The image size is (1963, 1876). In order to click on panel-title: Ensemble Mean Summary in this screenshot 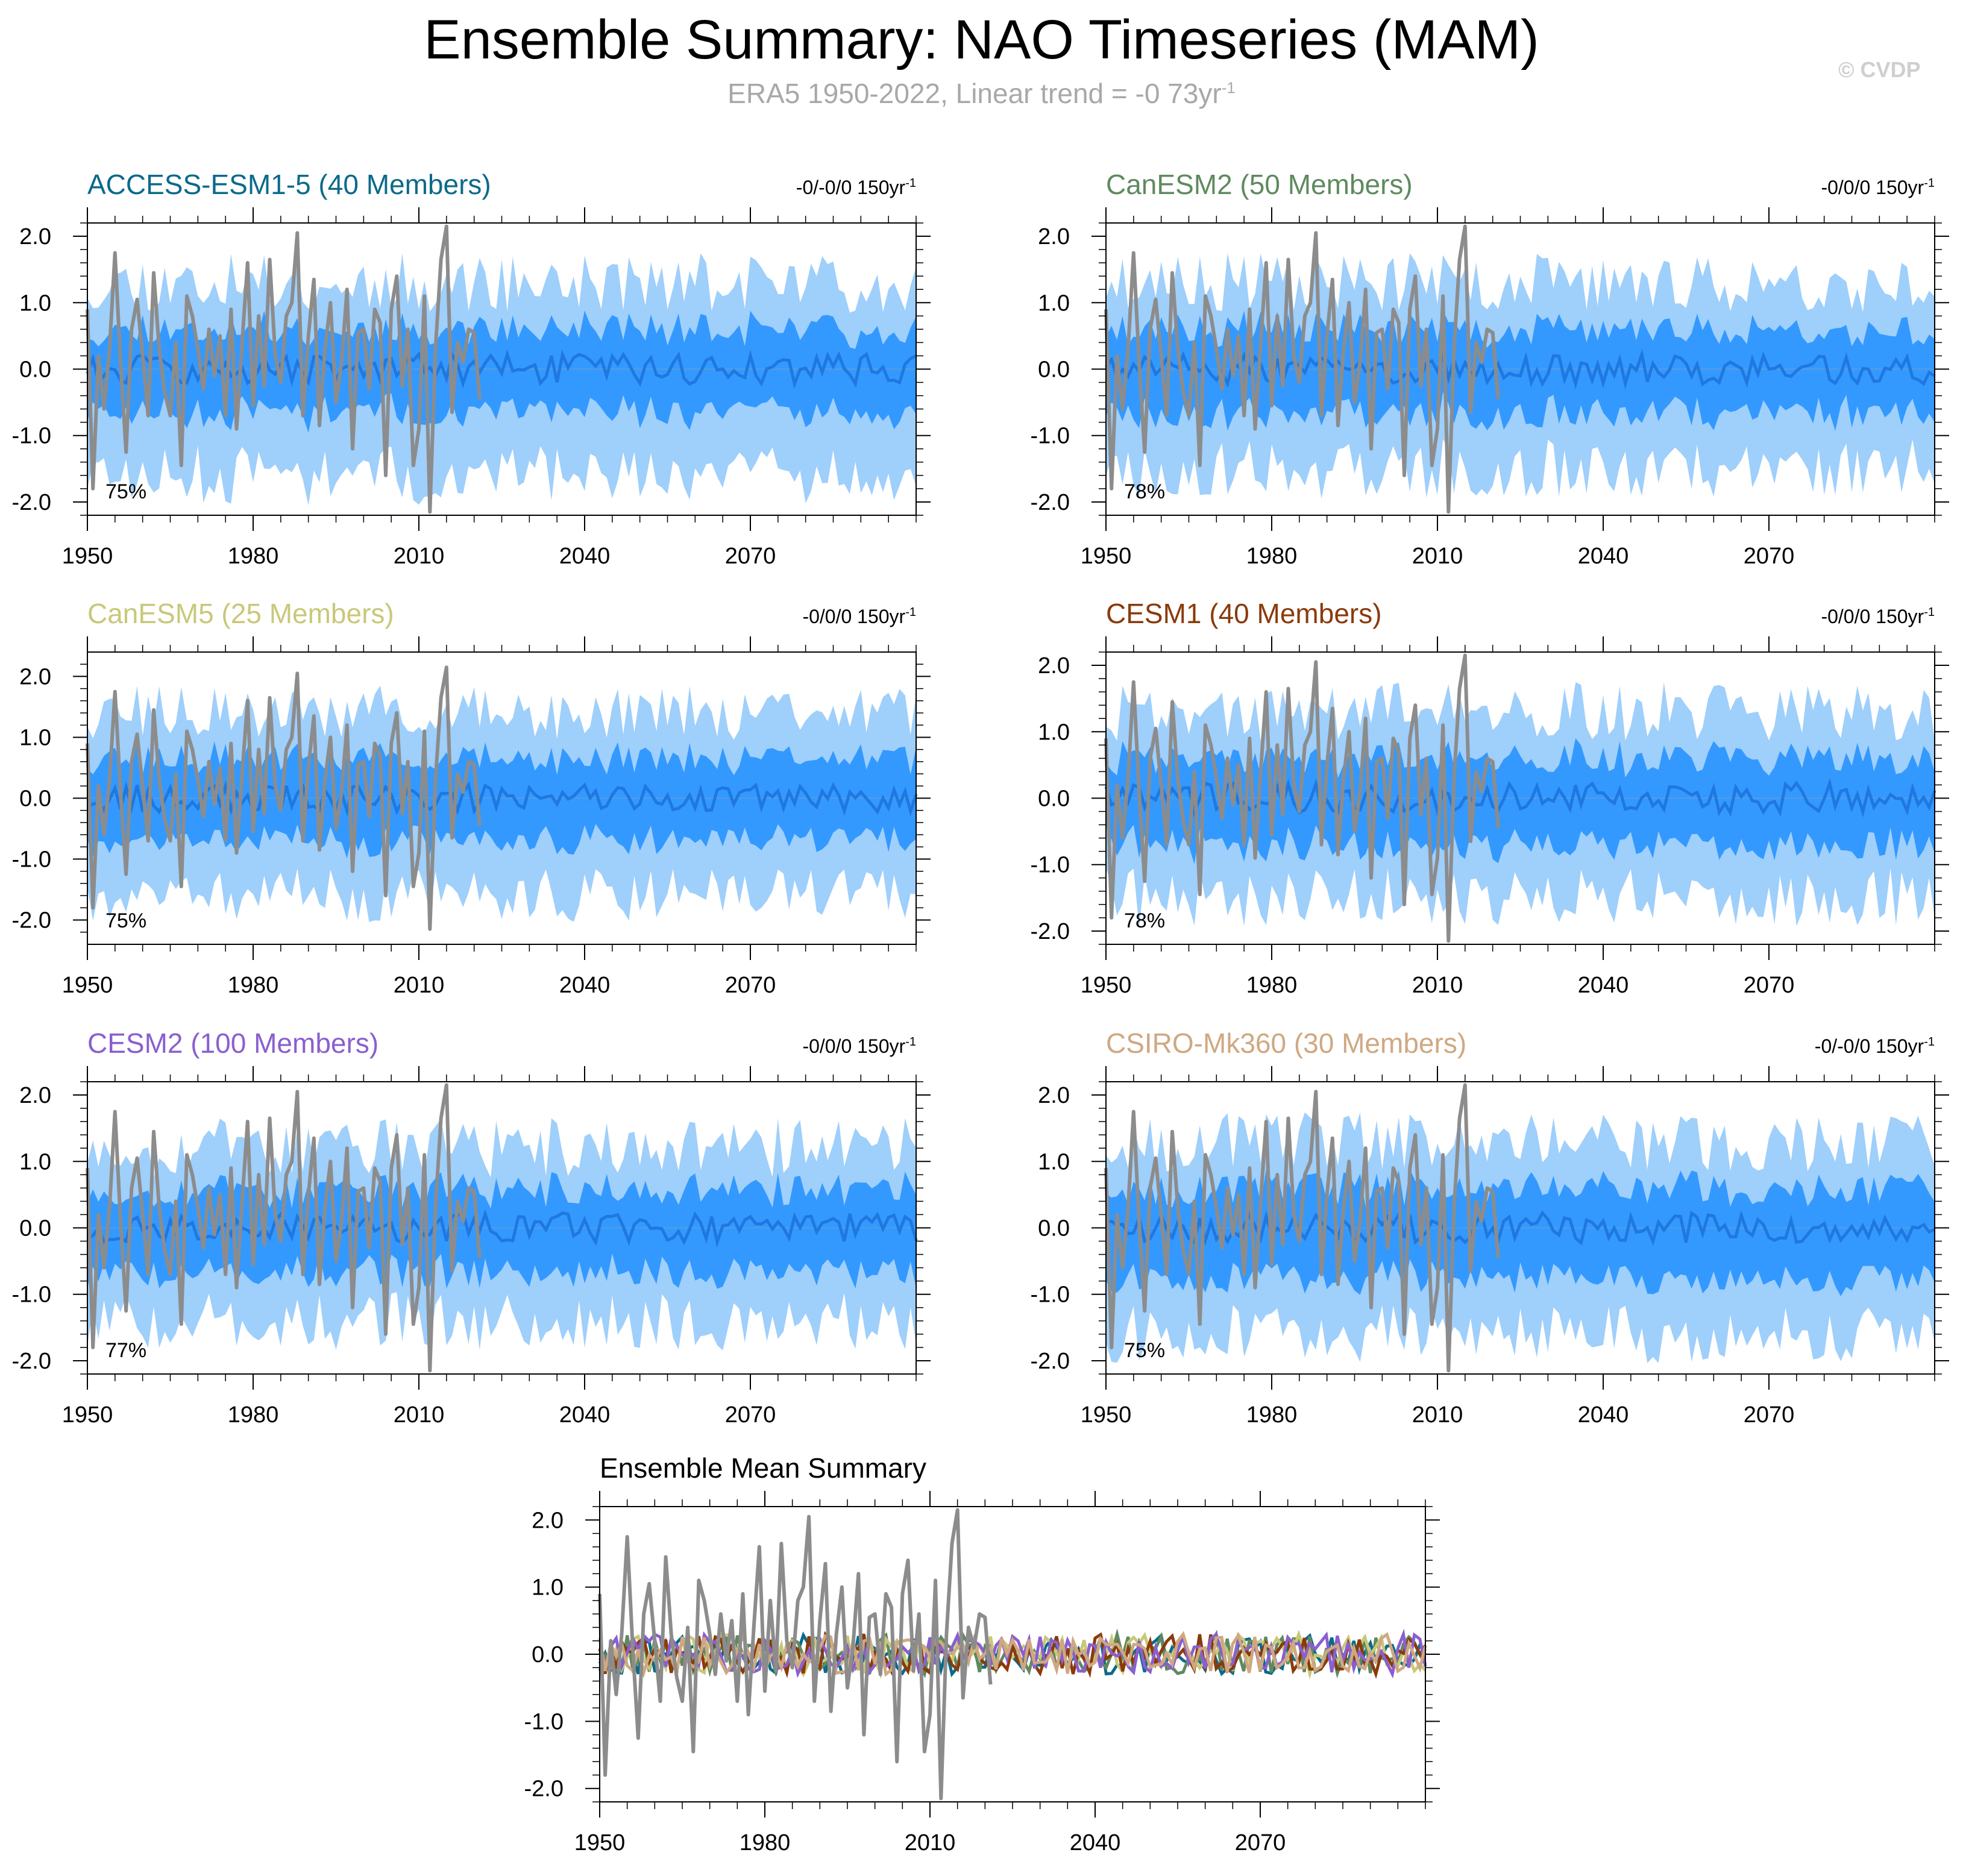, I will do `click(763, 1468)`.